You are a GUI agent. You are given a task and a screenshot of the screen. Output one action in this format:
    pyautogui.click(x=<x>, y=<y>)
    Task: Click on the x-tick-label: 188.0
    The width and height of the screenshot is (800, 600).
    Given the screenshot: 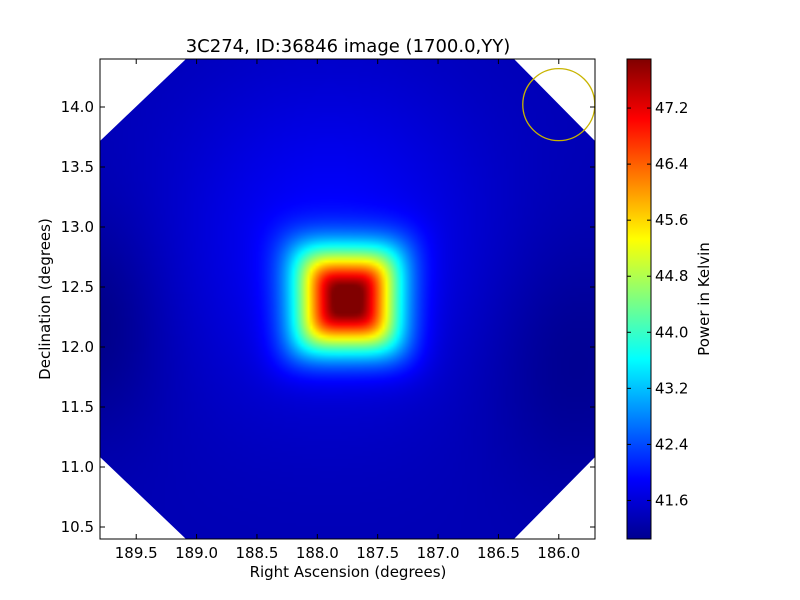 What is the action you would take?
    pyautogui.click(x=317, y=553)
    